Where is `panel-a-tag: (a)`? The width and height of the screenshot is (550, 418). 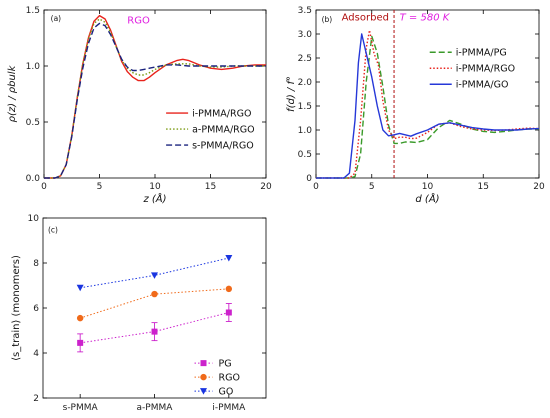
panel-a-tag: (a) is located at coordinates (56, 18).